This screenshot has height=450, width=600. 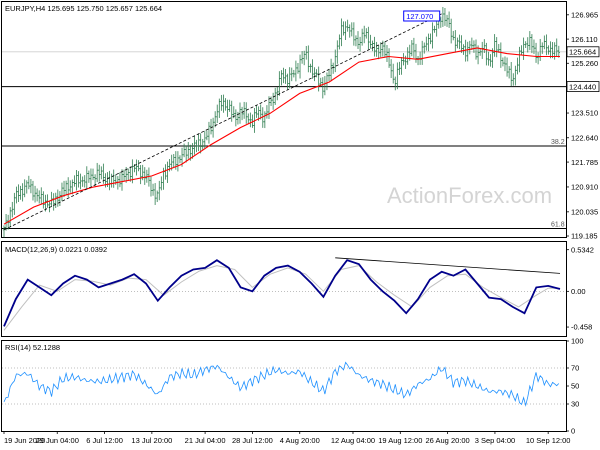 What do you see at coordinates (56, 249) in the screenshot?
I see `macd-header: MACD(12,26,9) 0.0221 0.0392` at bounding box center [56, 249].